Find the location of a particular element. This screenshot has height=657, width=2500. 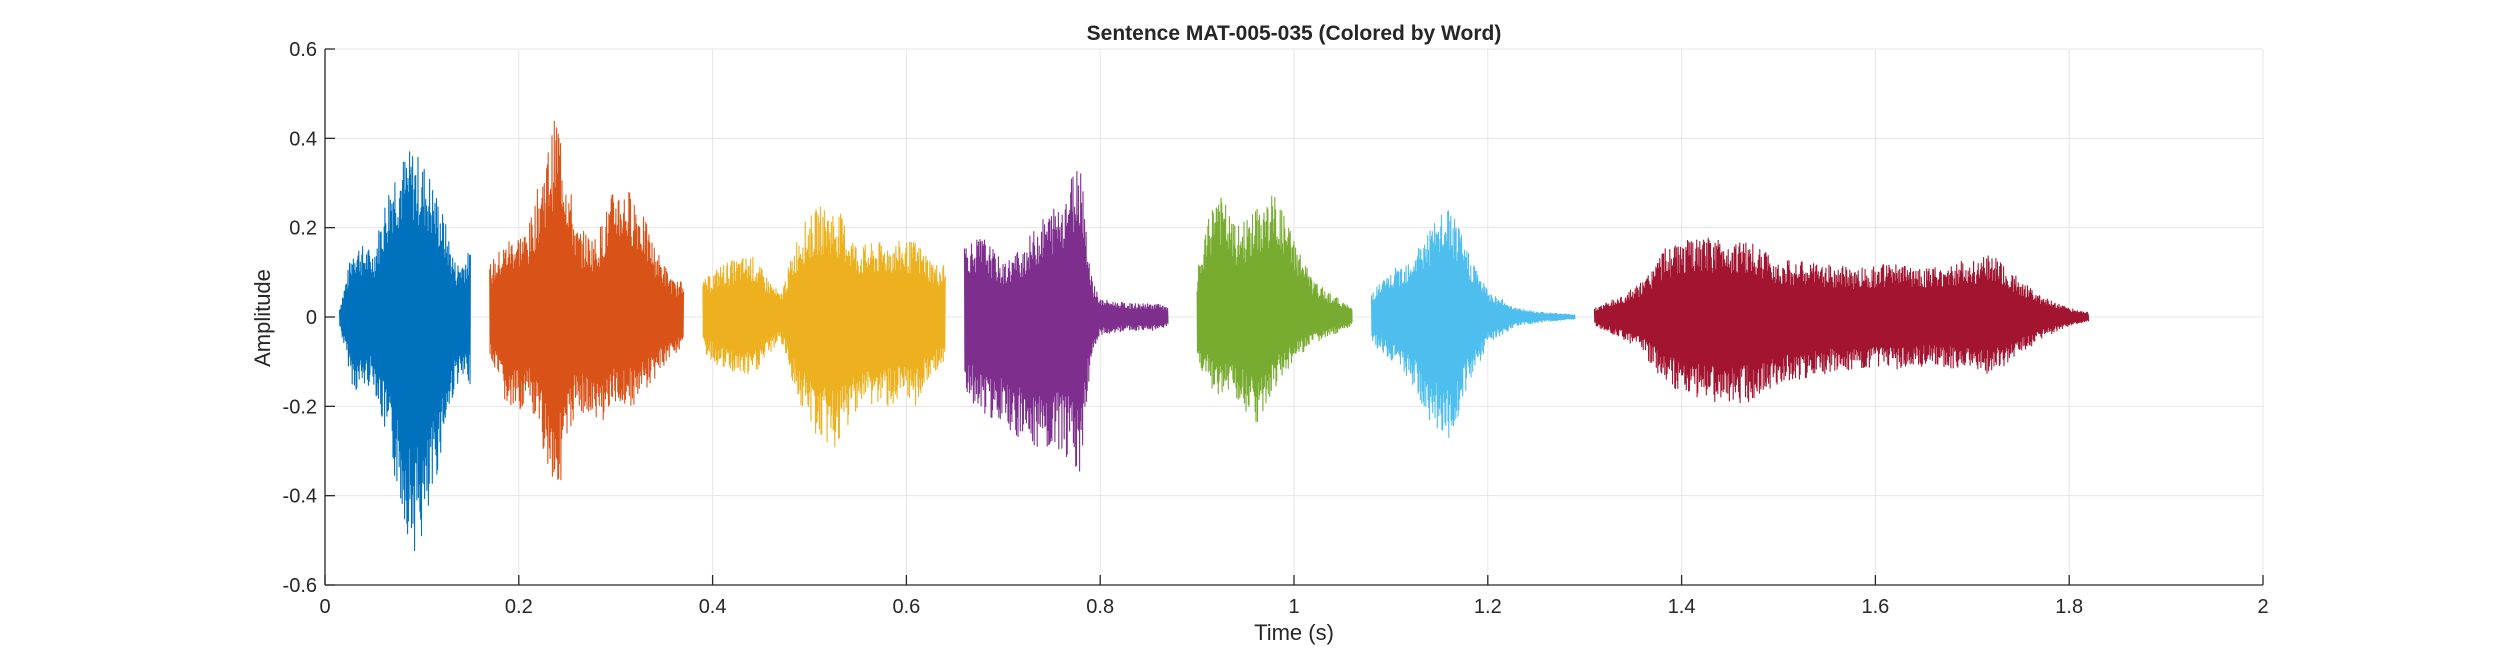

x-tick-labels: 0 0.2 0.4 0.6 0.8 1 1.2 1.4 1.6 1.8 2 is located at coordinates (1293, 607).